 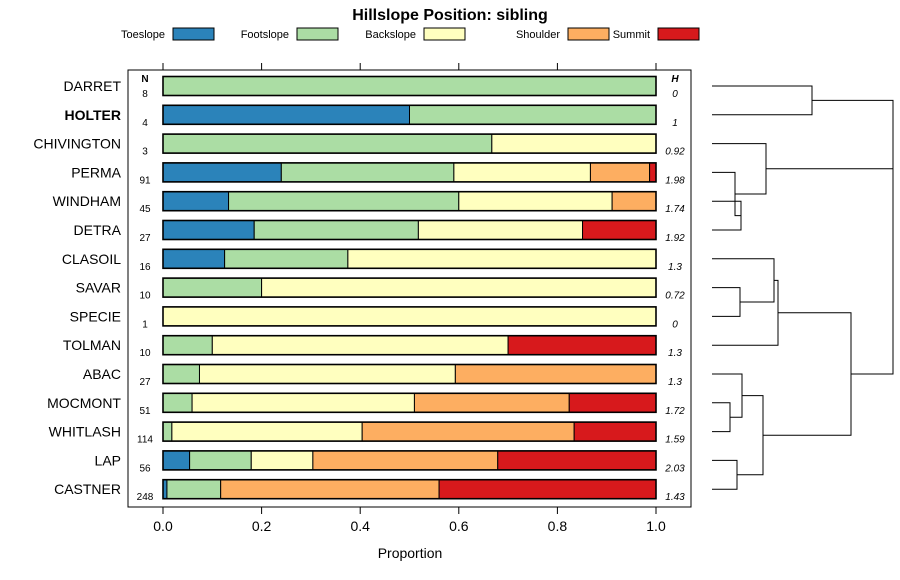 I want to click on h-value-clasoil: 1.3, so click(x=675, y=267).